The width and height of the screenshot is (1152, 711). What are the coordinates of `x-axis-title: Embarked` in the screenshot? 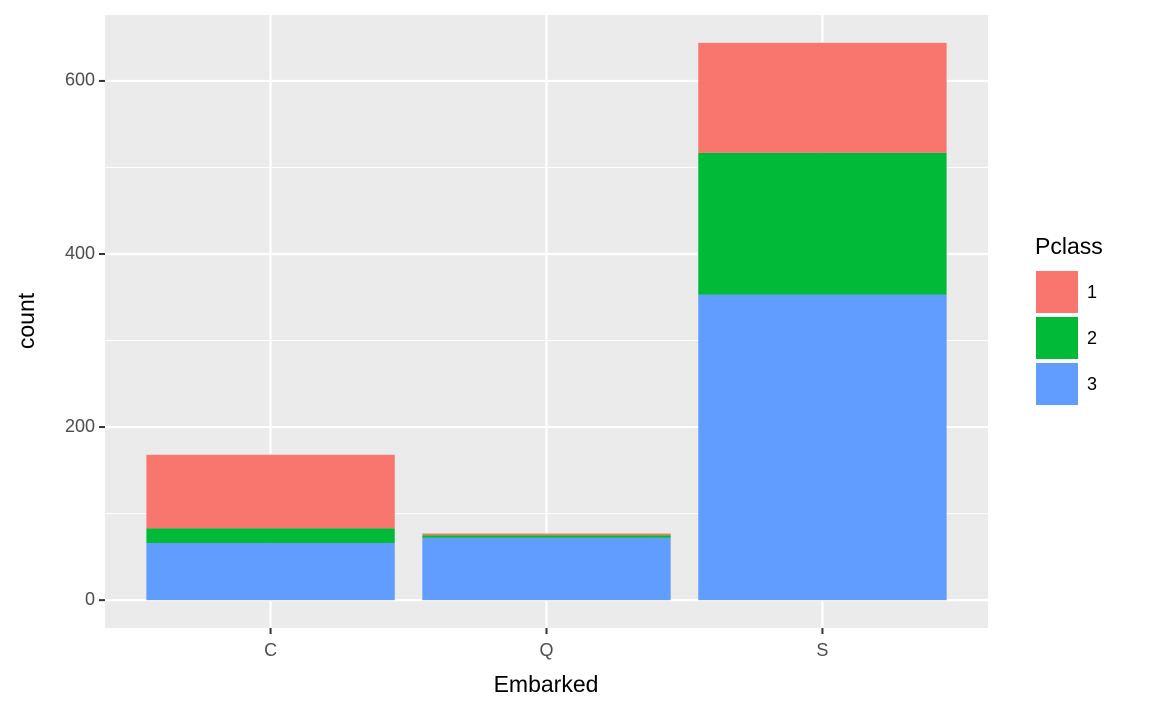 It's located at (546, 684).